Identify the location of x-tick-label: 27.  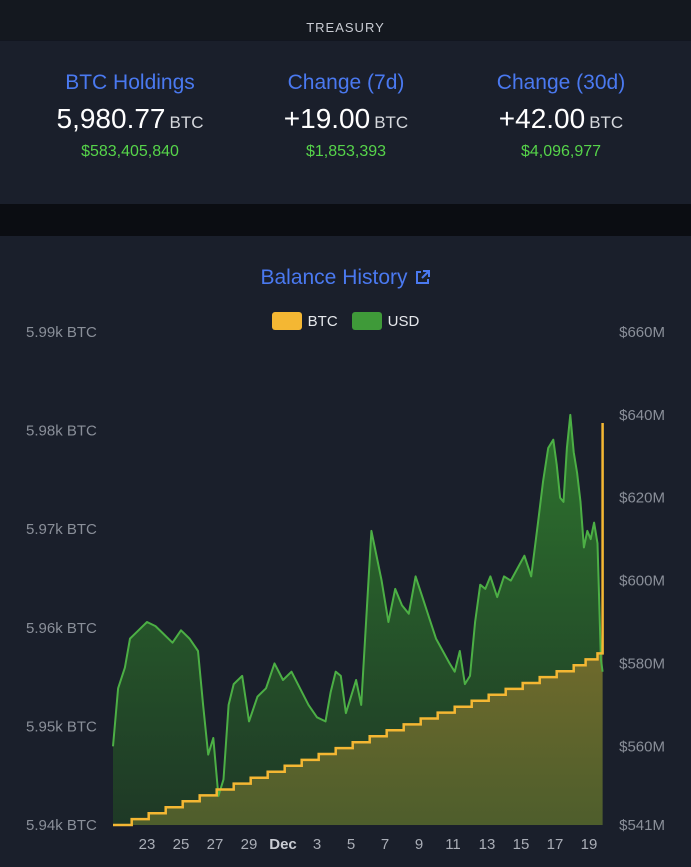
(215, 844).